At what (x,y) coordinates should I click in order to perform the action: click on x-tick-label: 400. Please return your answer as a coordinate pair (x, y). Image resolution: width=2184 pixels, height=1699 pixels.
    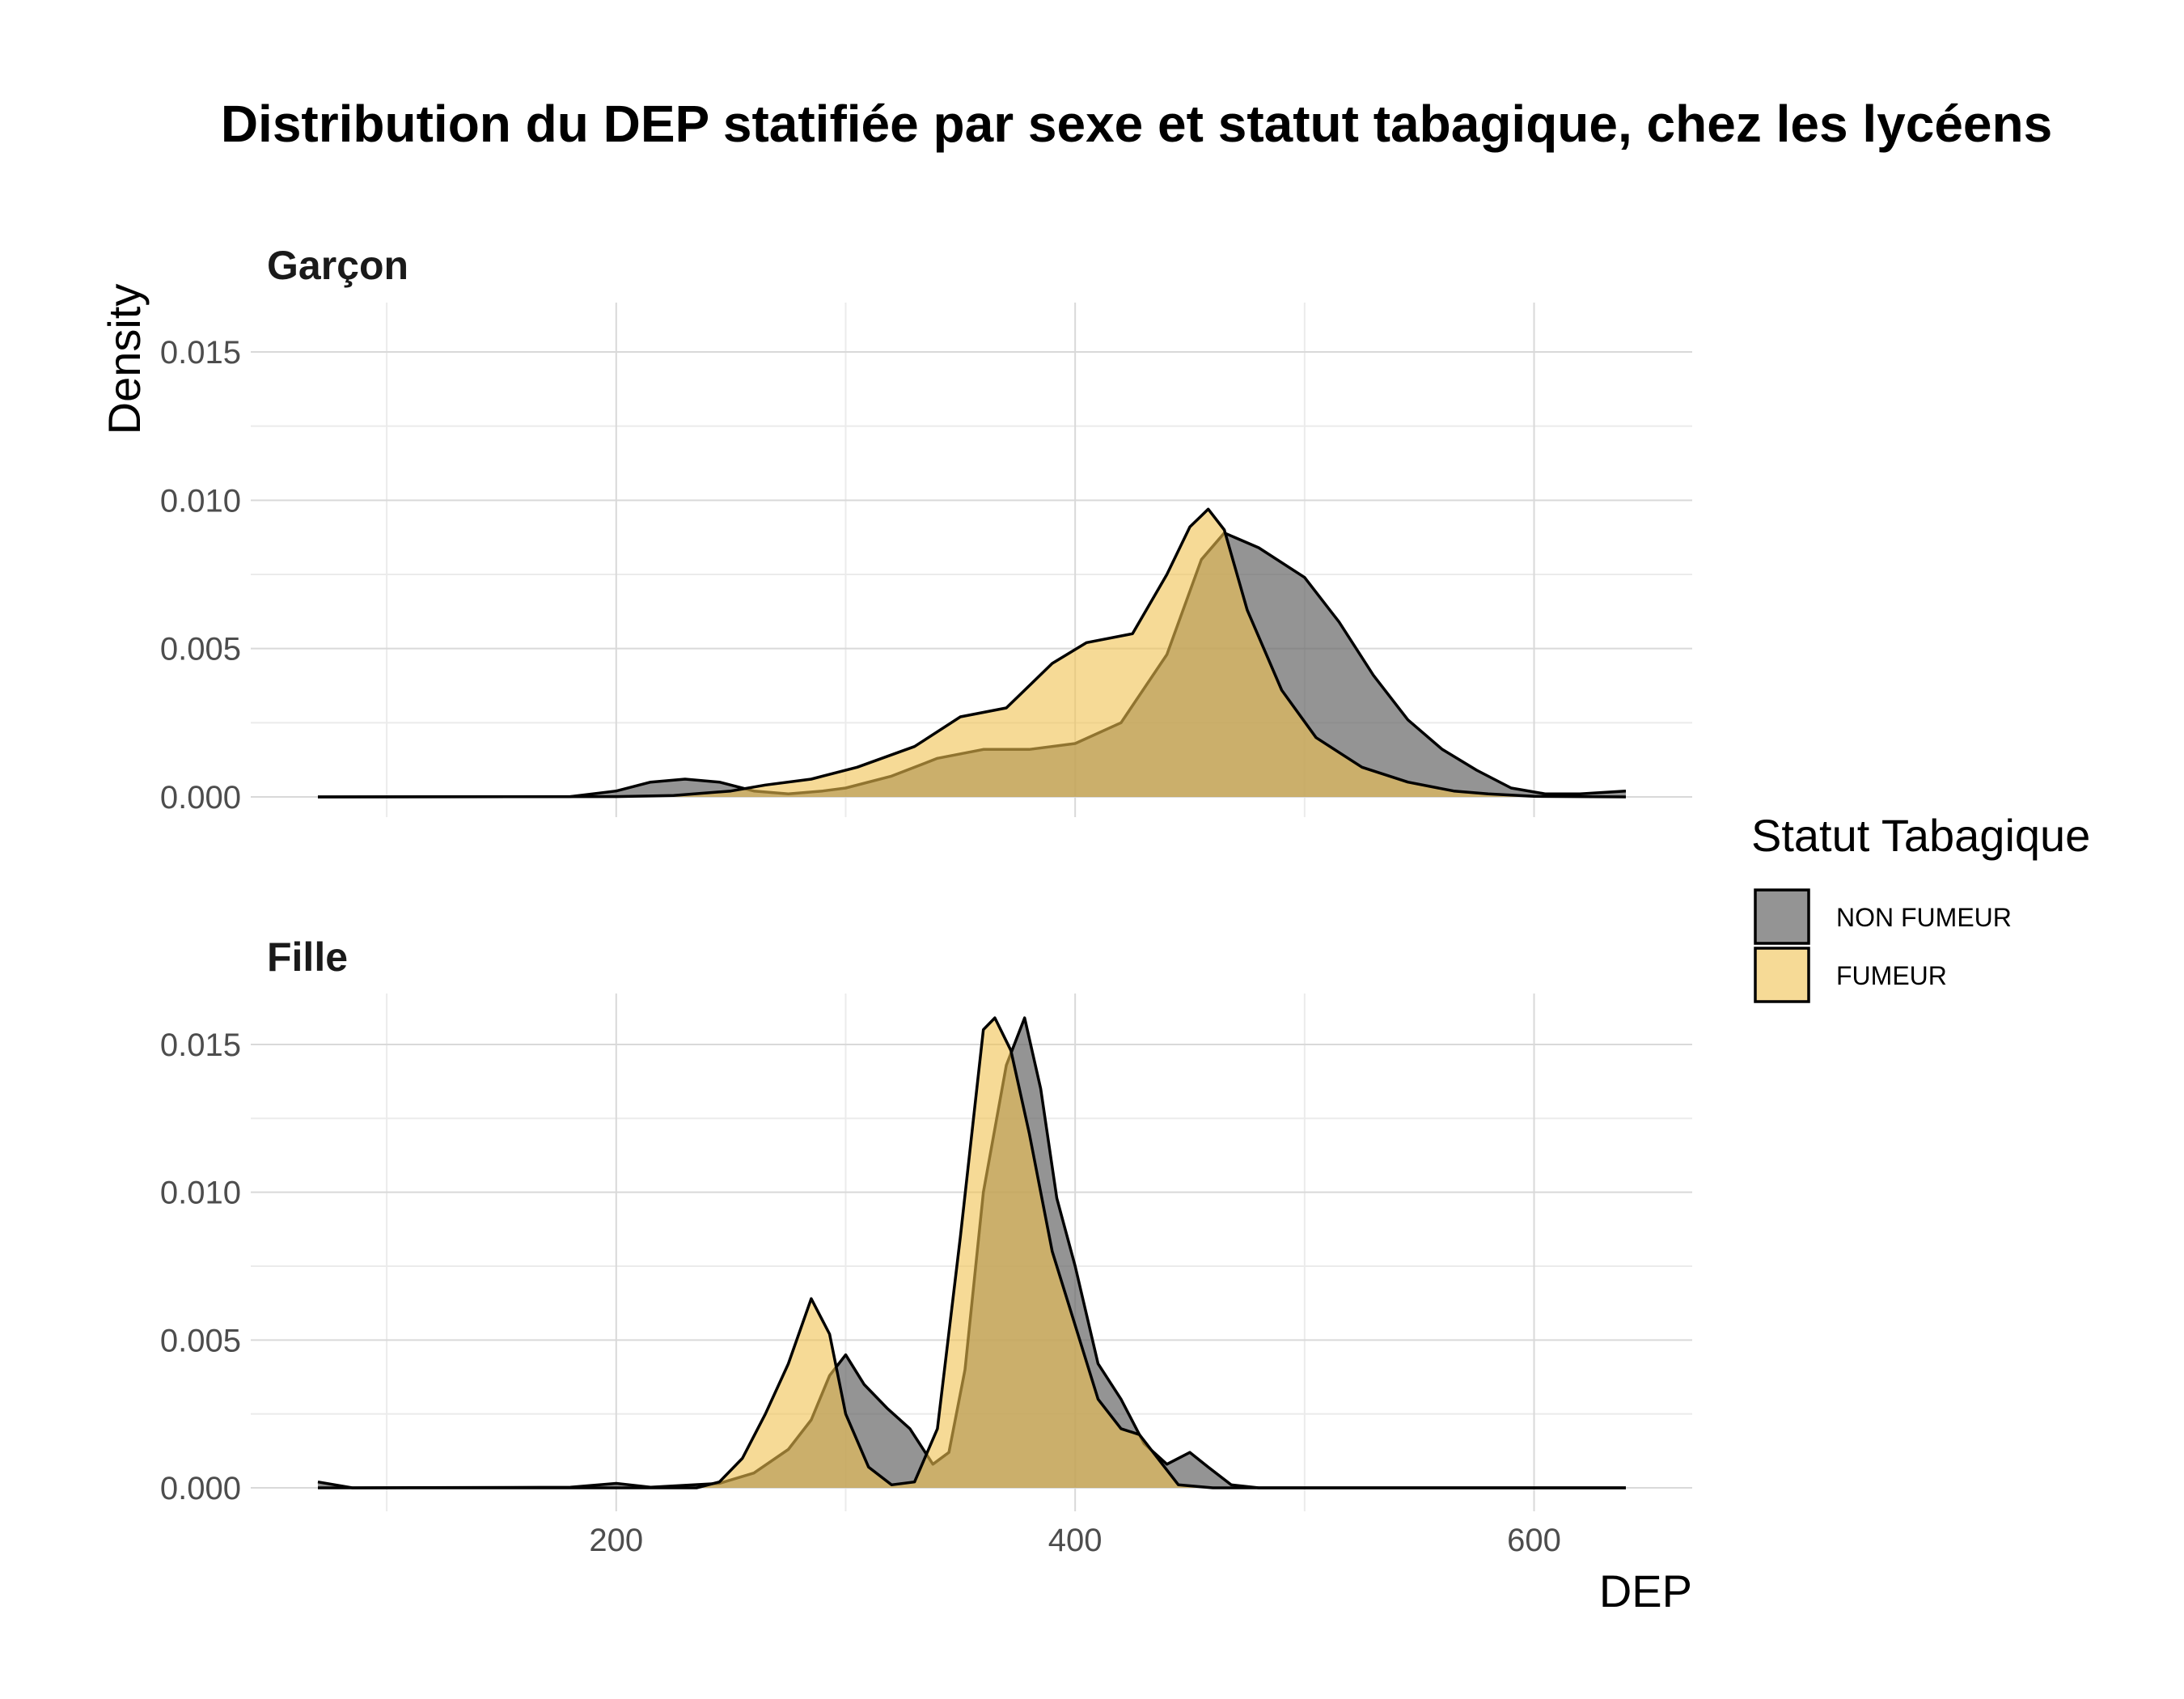
    Looking at the image, I should click on (1075, 1540).